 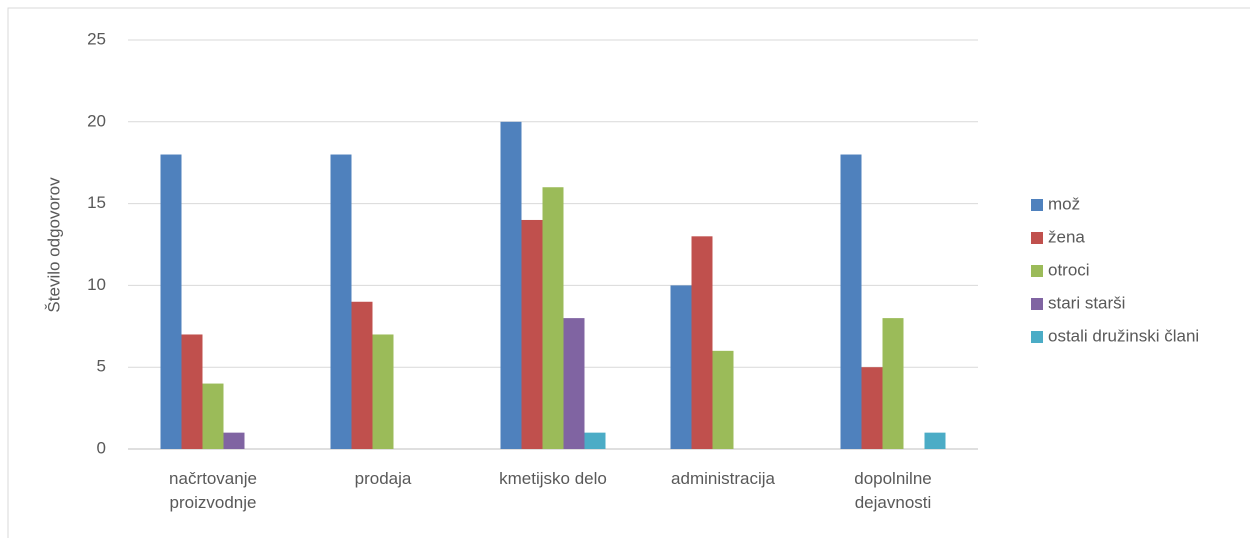 What do you see at coordinates (1086, 302) in the screenshot?
I see `legend-label: stari starši` at bounding box center [1086, 302].